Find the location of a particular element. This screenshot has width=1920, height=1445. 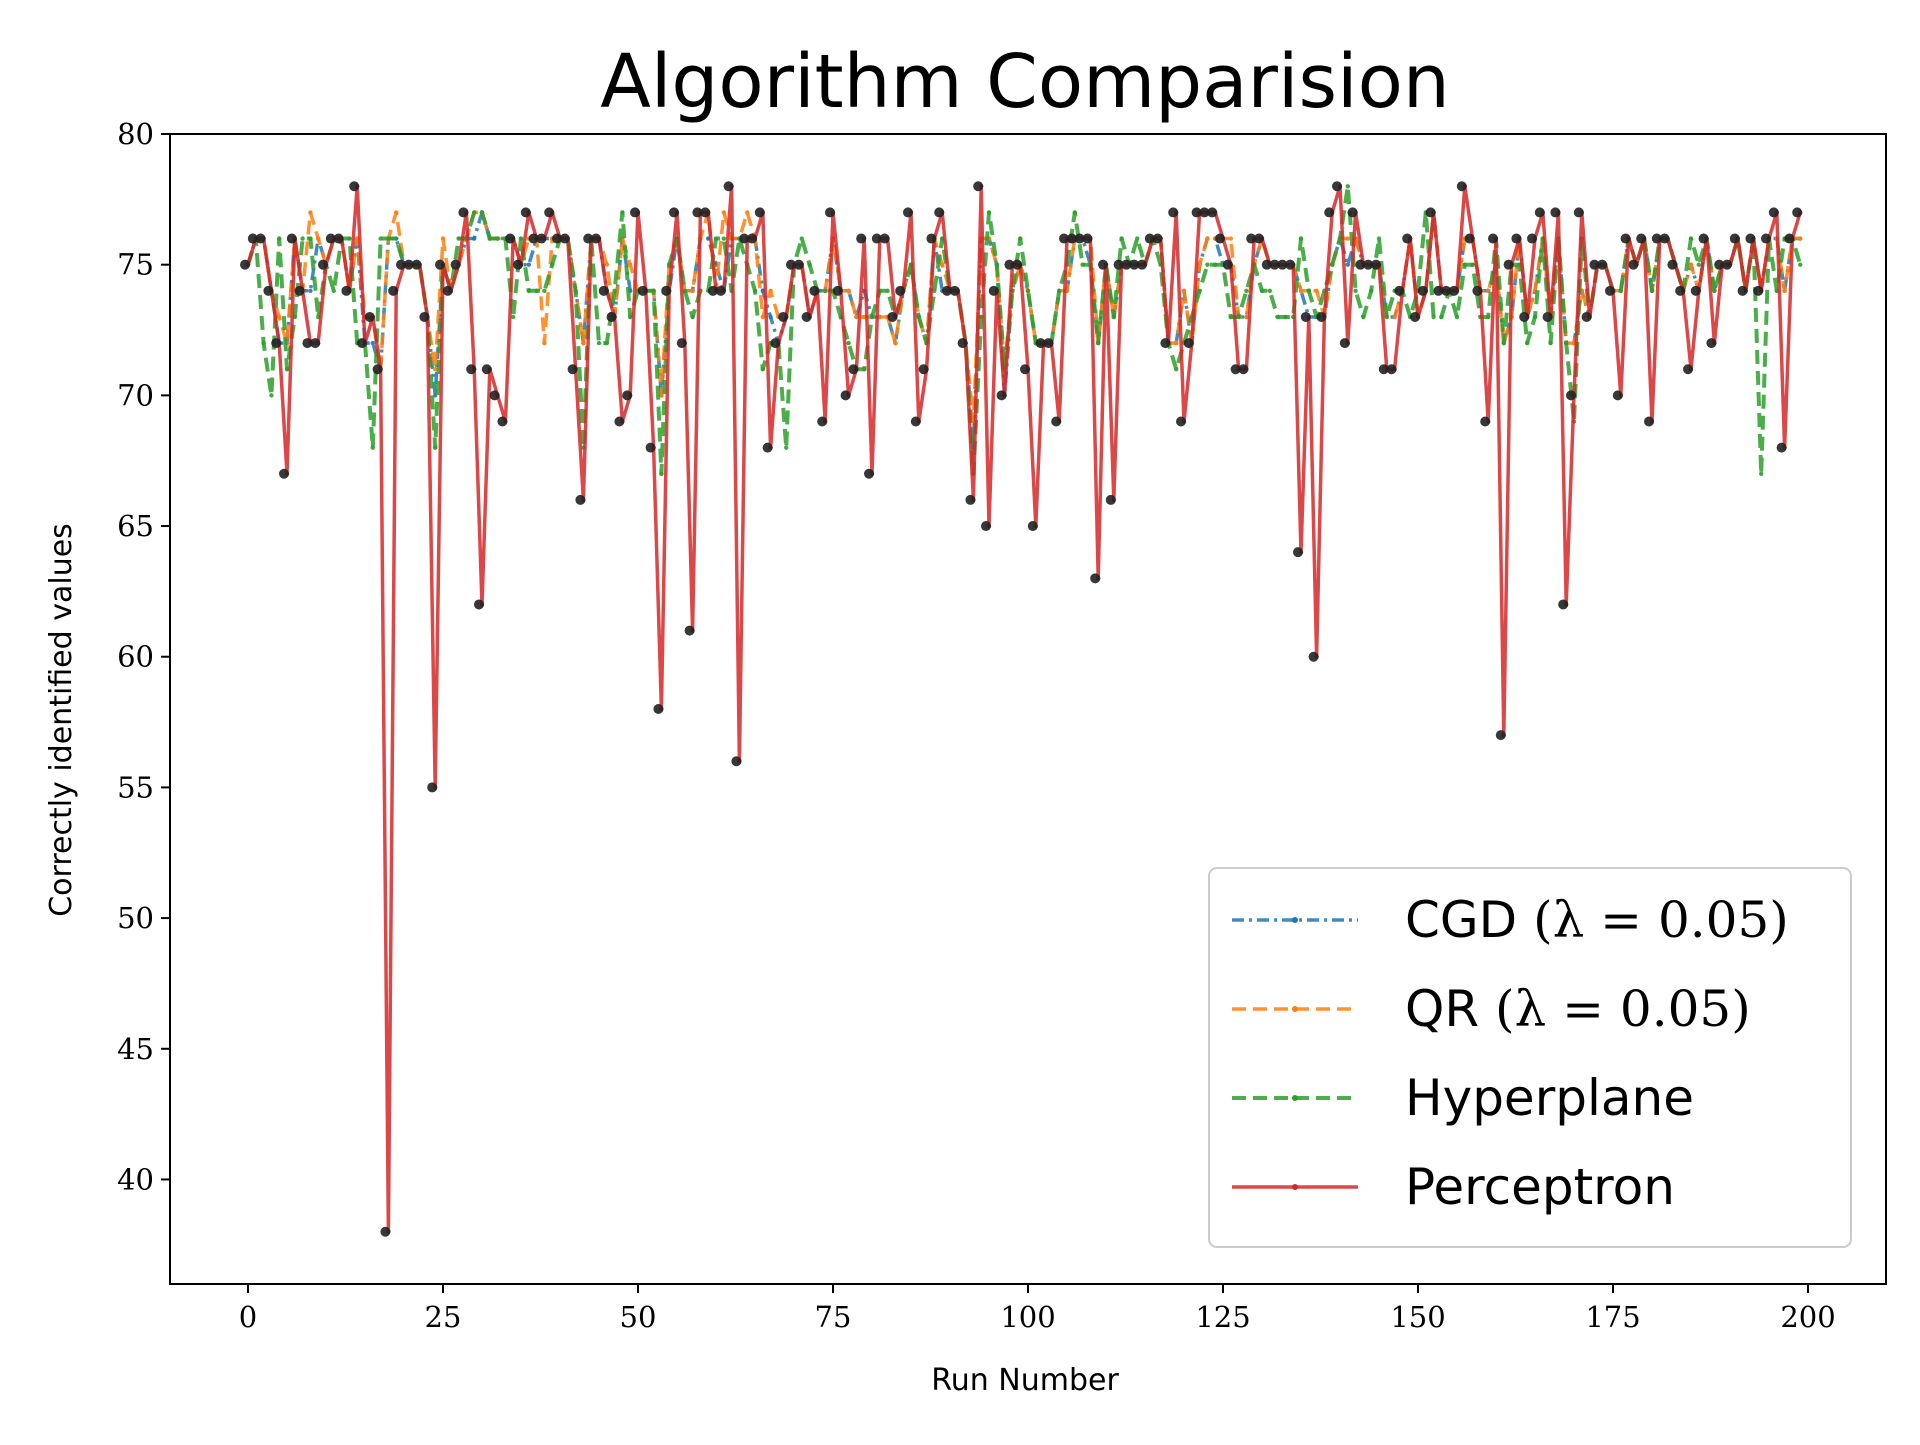

data-point-cgd is located at coordinates (528, 264).